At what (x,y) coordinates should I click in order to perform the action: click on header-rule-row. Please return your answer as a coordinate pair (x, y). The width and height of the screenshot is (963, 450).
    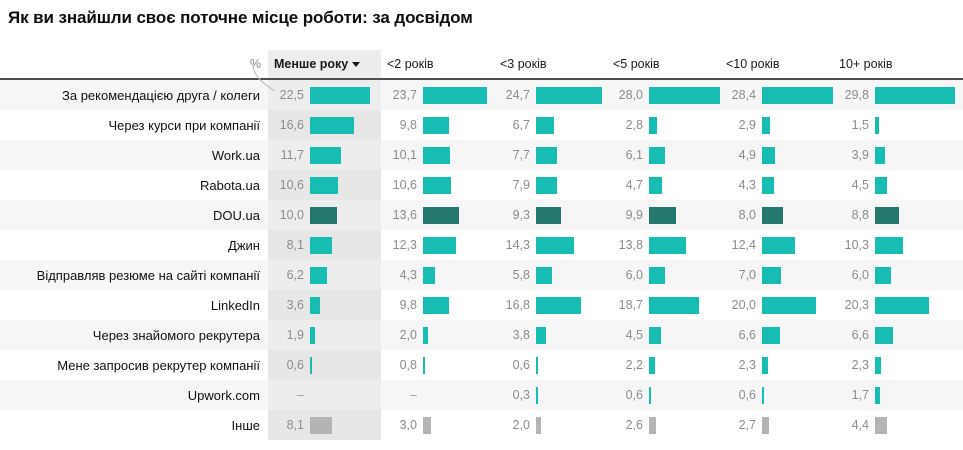
    Looking at the image, I should click on (481, 79).